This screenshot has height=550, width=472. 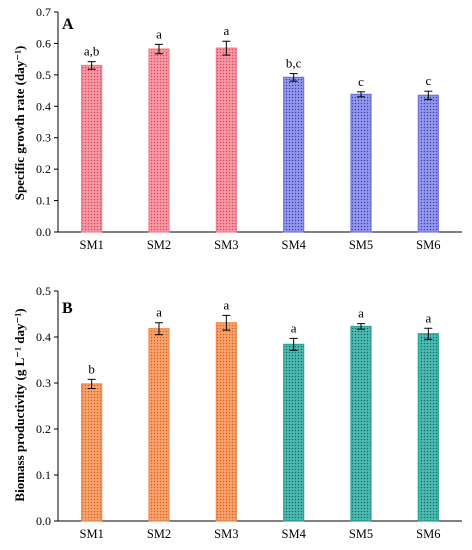 I want to click on significance-label-sm1: b, so click(x=91, y=368).